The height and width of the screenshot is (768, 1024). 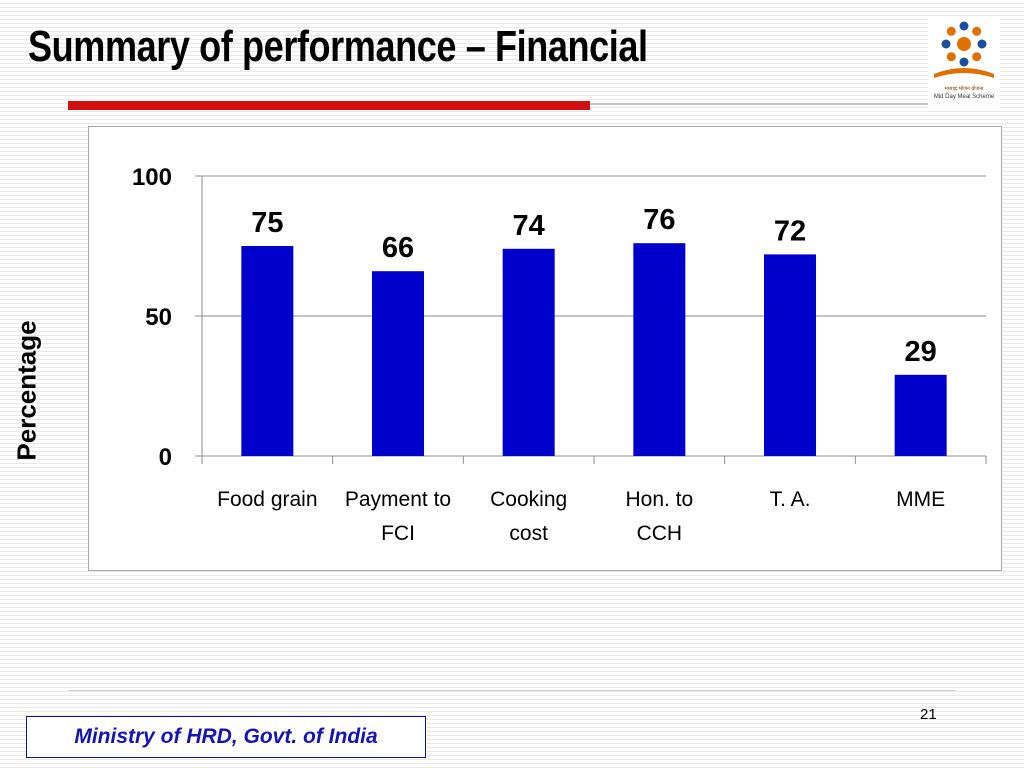 What do you see at coordinates (398, 533) in the screenshot?
I see `x-tick-label: FCI` at bounding box center [398, 533].